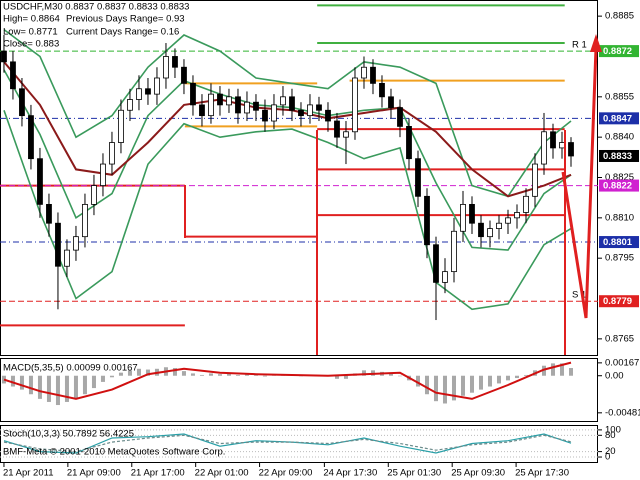 This screenshot has width=640, height=480. I want to click on y-tick-label: 0.00, so click(614, 375).